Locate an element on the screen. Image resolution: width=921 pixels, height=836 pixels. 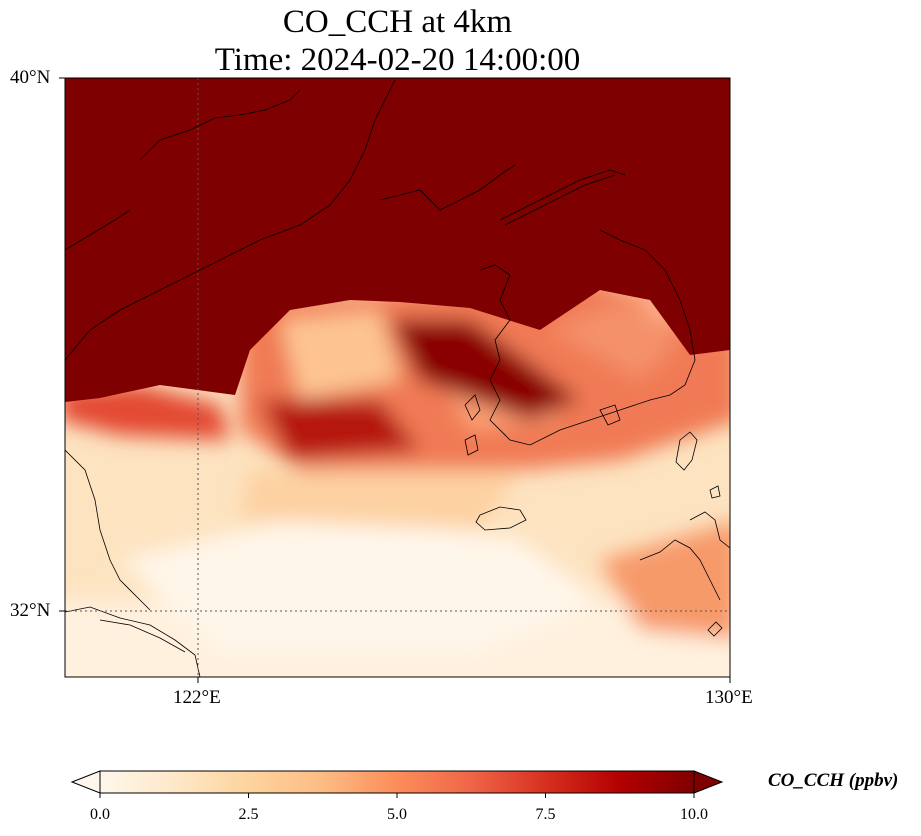
colorbar-tick-label: 10.0 is located at coordinates (694, 814).